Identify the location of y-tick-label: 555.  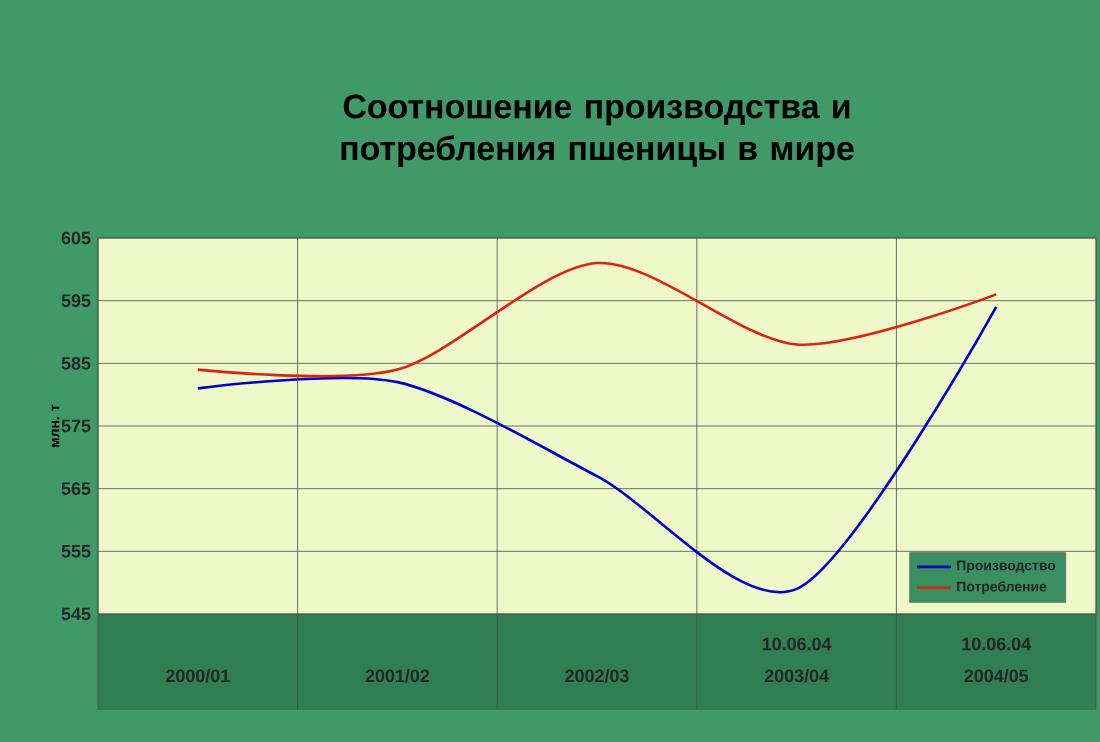
(76, 551).